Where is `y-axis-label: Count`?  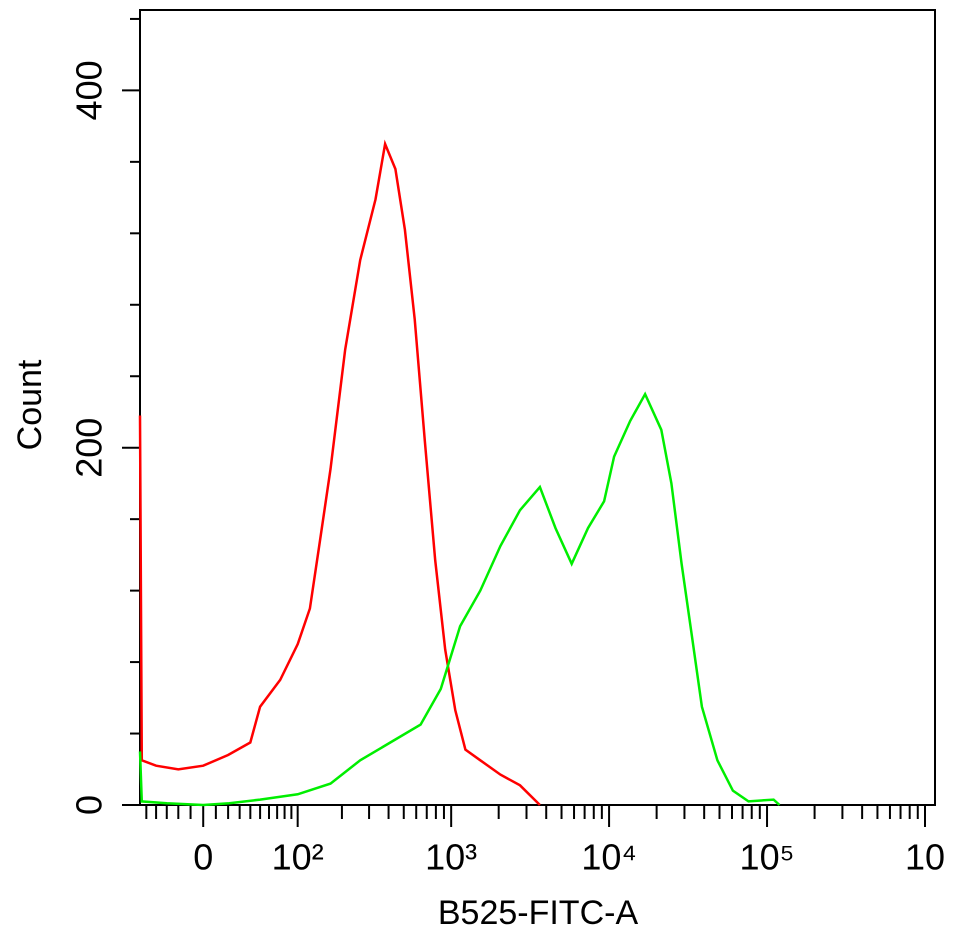
y-axis-label: Count is located at coordinates (30, 404).